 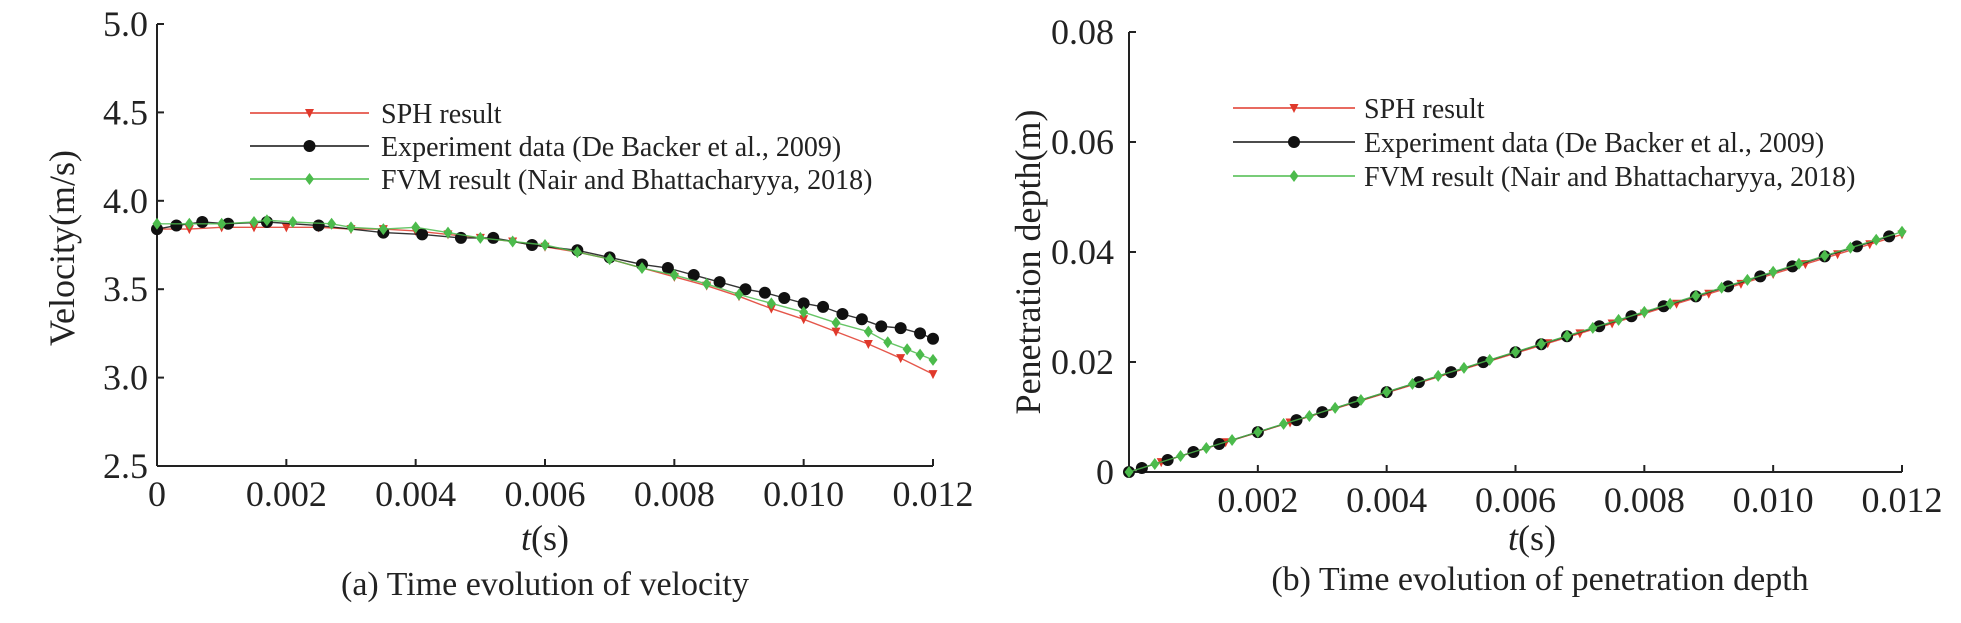 I want to click on legend-label: SPH result, so click(x=1424, y=109).